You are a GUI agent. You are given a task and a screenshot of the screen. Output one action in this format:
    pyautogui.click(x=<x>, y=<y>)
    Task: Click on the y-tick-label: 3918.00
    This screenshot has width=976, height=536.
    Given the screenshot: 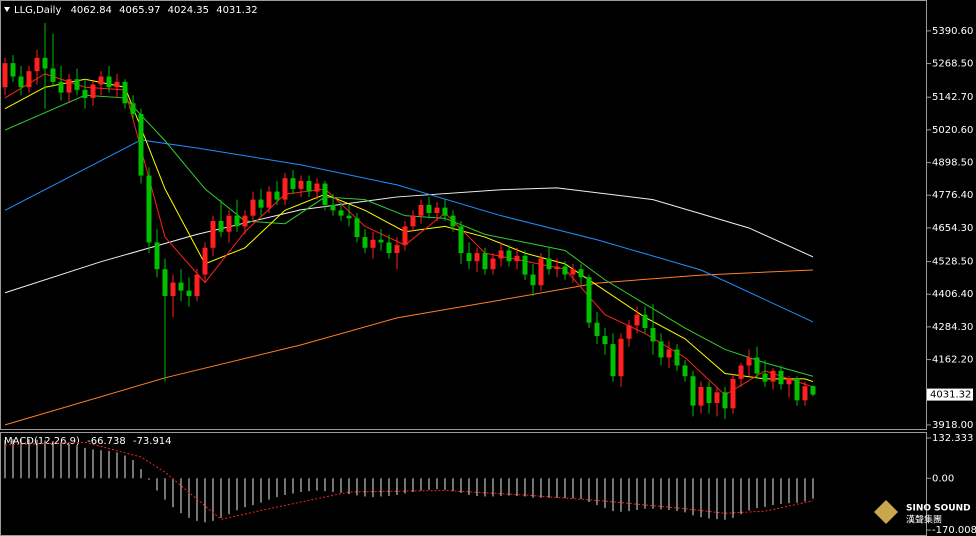 What is the action you would take?
    pyautogui.click(x=952, y=425)
    